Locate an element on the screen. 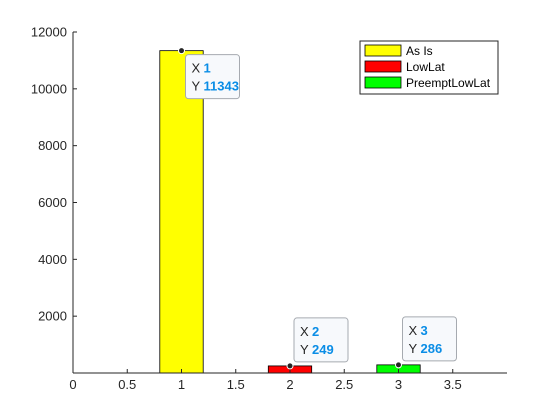 The width and height of the screenshot is (560, 420). x-tick-label: 0.5 is located at coordinates (127, 384).